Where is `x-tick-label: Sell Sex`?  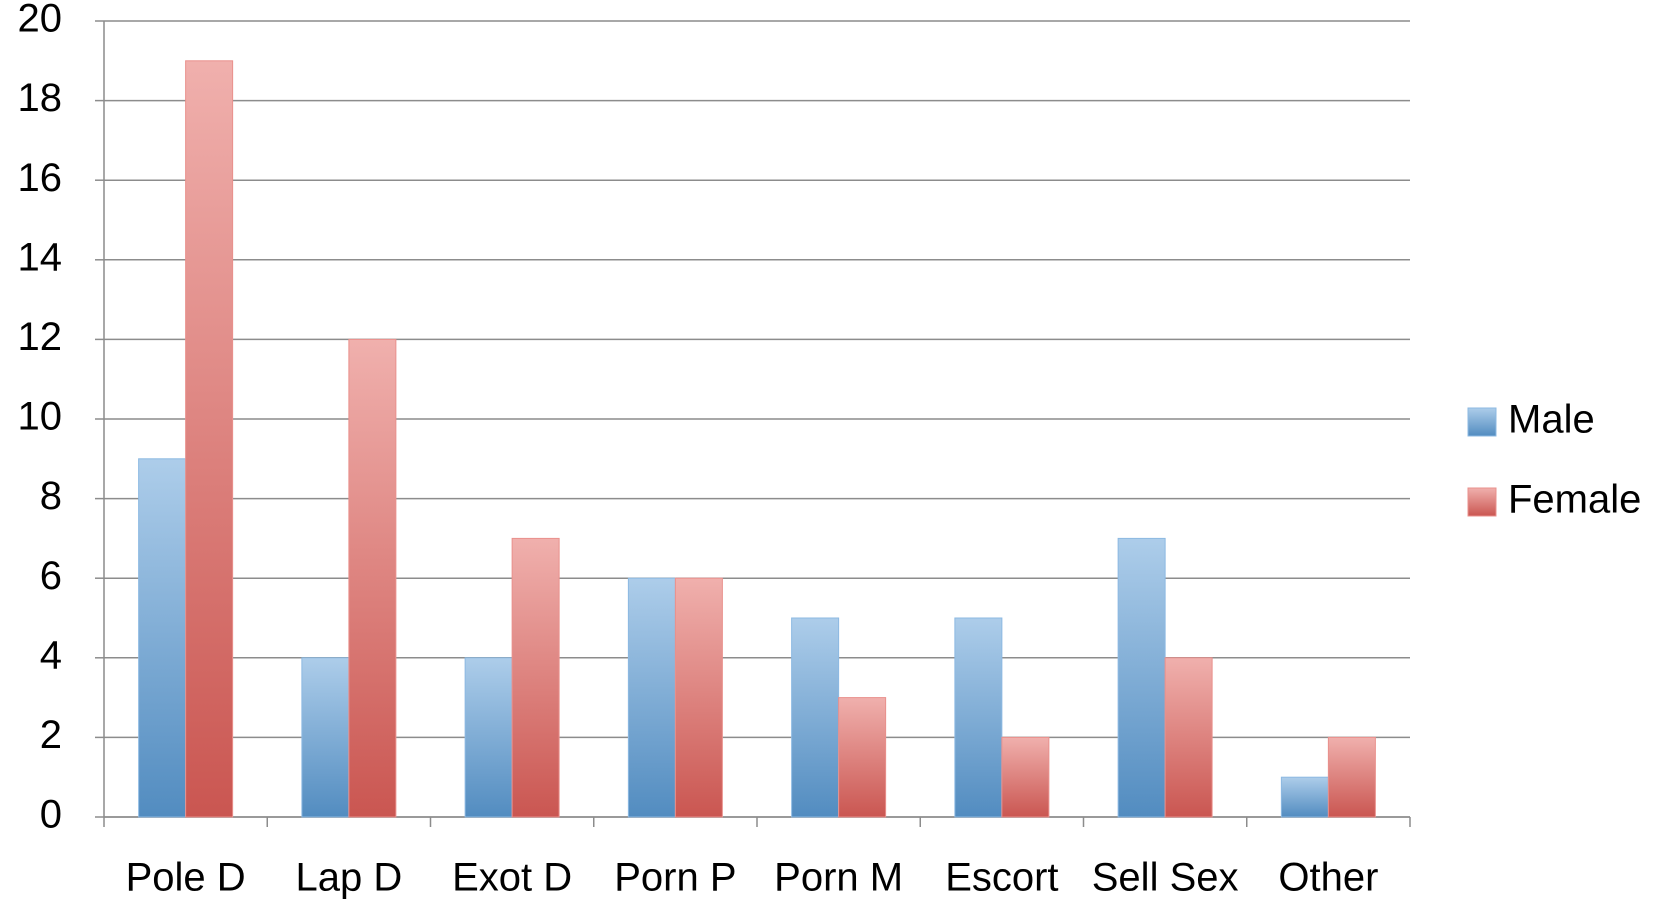 x-tick-label: Sell Sex is located at coordinates (1165, 878).